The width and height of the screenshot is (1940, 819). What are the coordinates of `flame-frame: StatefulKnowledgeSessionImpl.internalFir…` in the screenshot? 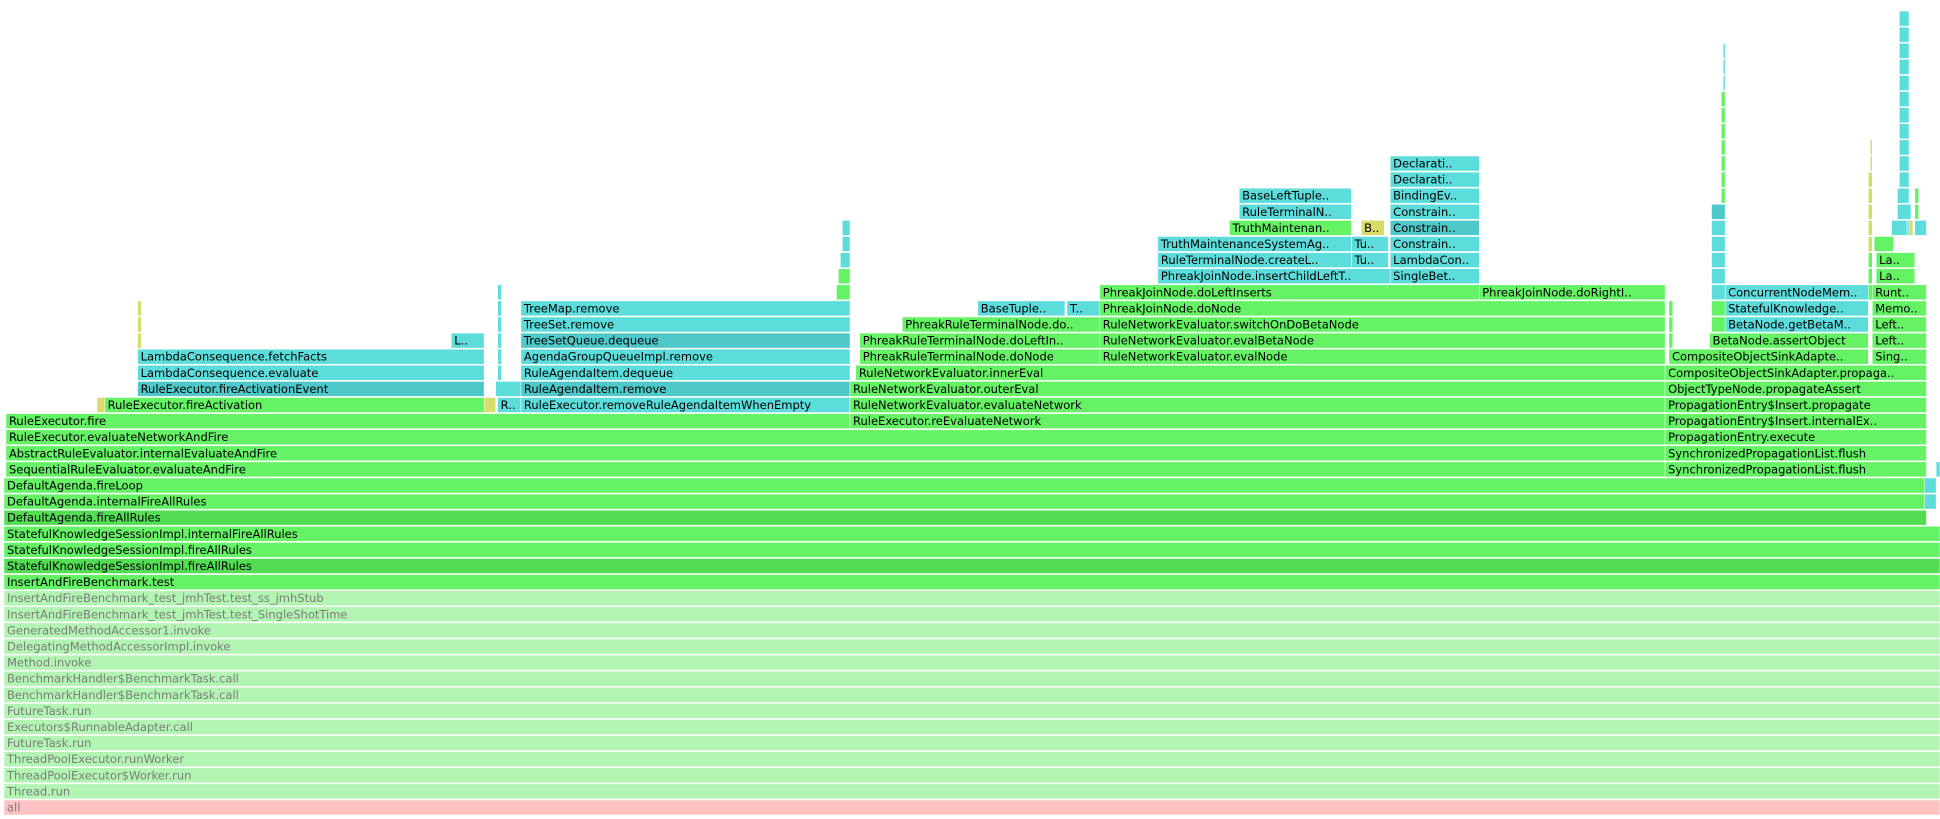 It's located at (971, 534).